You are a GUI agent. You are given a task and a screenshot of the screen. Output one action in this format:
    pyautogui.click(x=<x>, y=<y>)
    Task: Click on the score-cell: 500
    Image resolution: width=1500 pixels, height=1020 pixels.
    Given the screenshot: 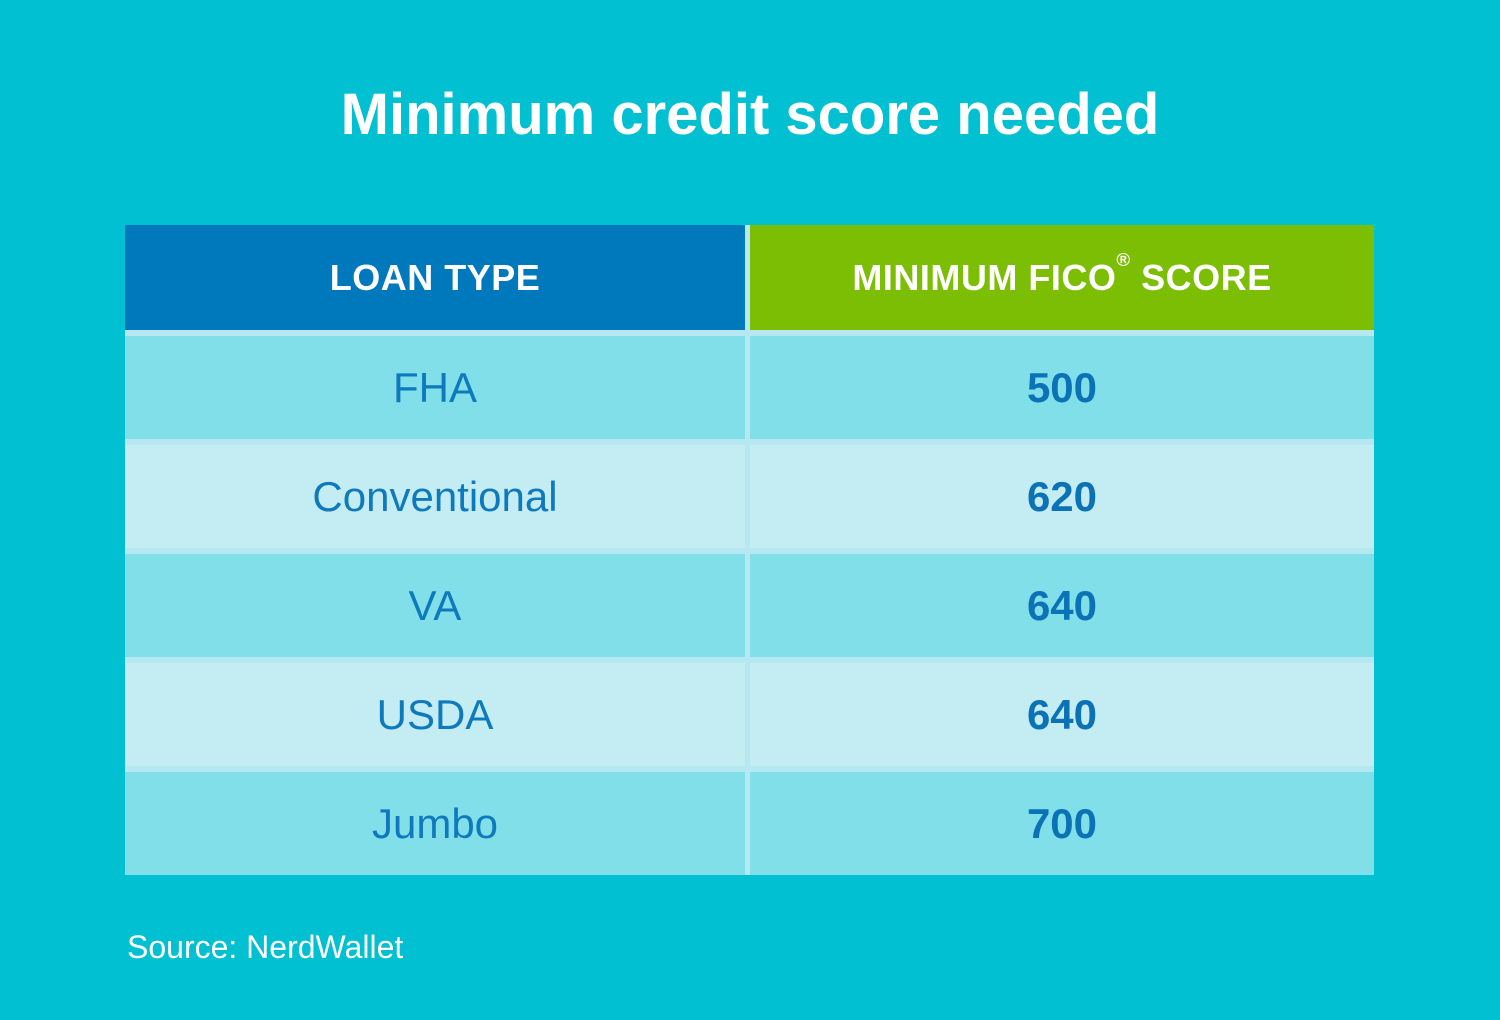 What is the action you would take?
    pyautogui.click(x=1062, y=387)
    